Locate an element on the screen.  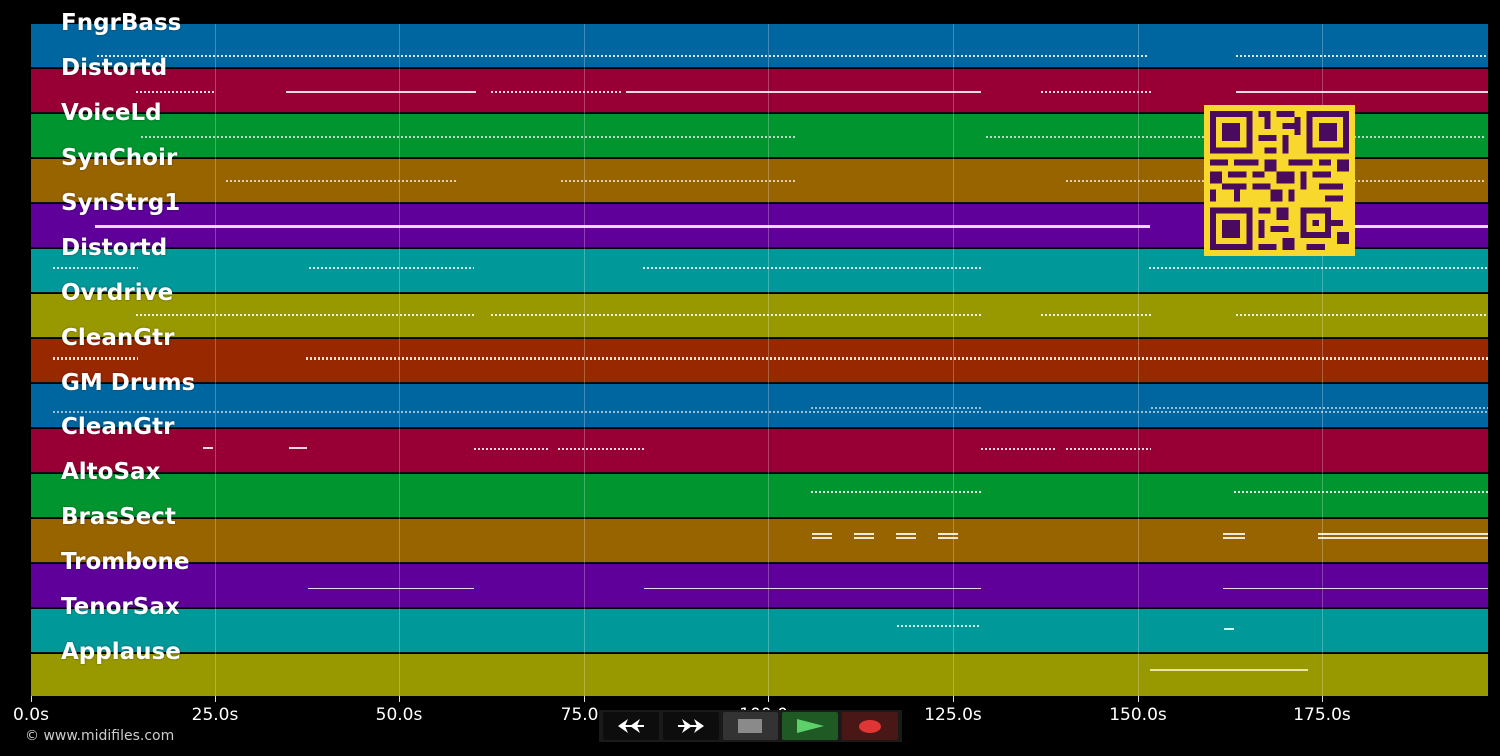
track-label: BrasSect is located at coordinates (118, 517).